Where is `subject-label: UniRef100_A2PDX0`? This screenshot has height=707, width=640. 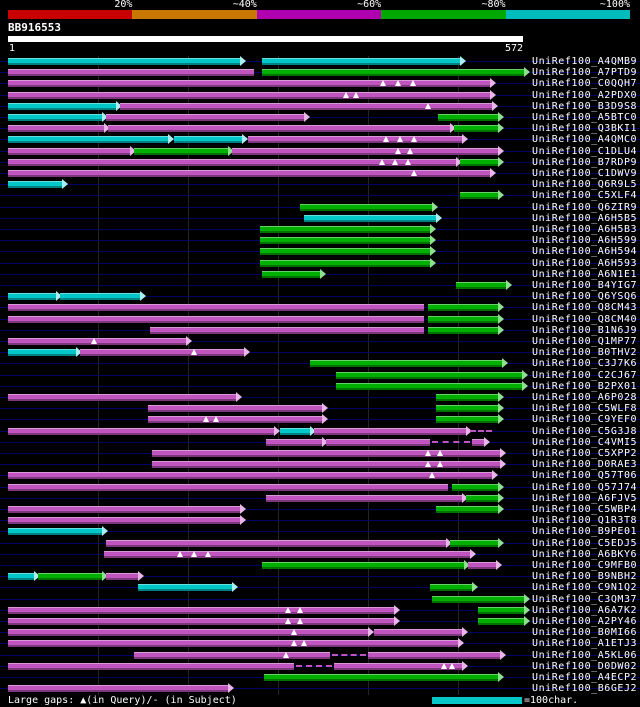
subject-label: UniRef100_A2PDX0 is located at coordinates (585, 95).